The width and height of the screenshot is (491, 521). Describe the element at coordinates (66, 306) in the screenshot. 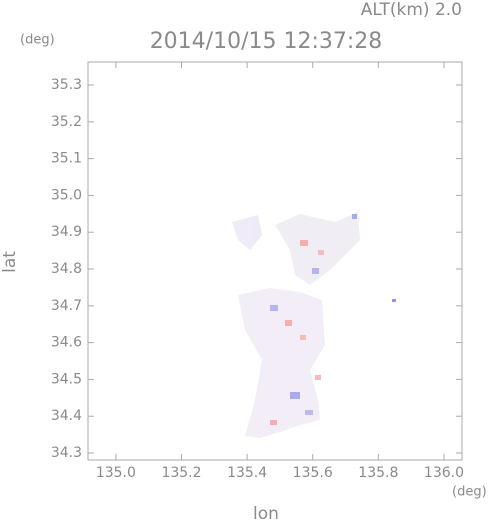

I see `y-tick-label: 34.7` at that location.